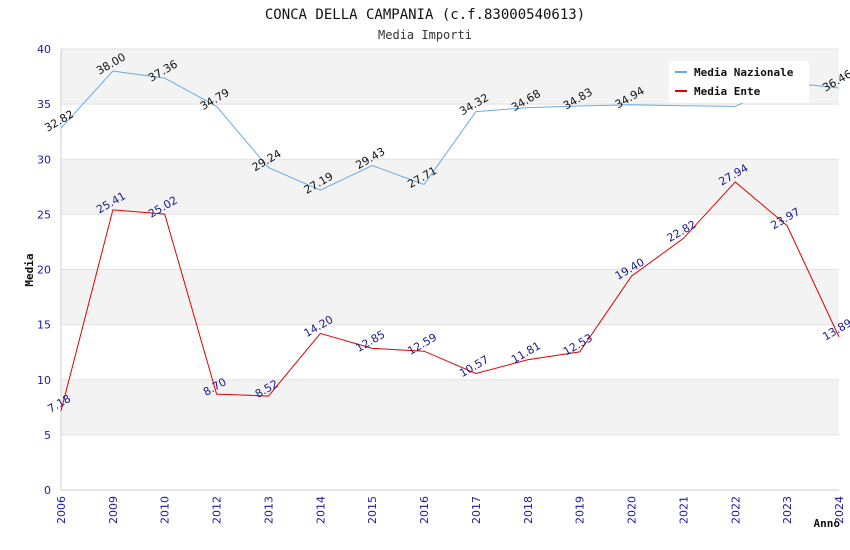 The width and height of the screenshot is (850, 550). Describe the element at coordinates (580, 510) in the screenshot. I see `x-tick-label: 2019` at that location.